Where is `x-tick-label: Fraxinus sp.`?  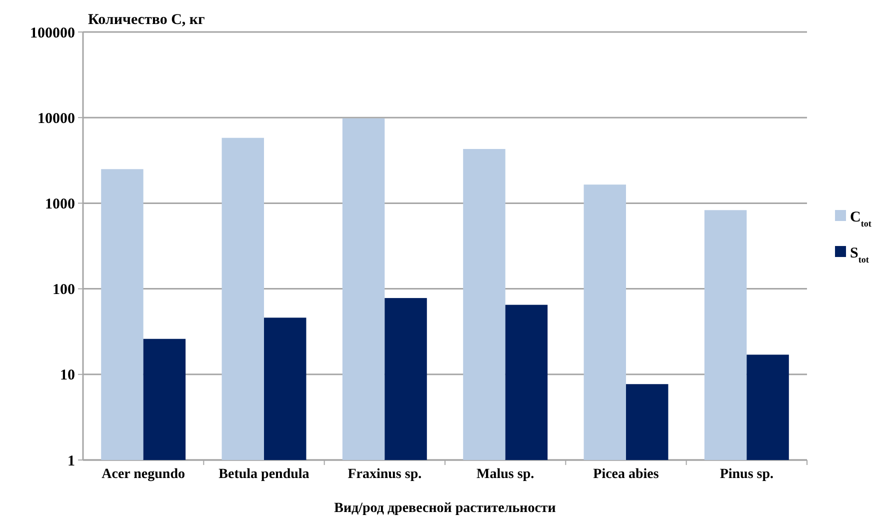
x-tick-label: Fraxinus sp. is located at coordinates (385, 474).